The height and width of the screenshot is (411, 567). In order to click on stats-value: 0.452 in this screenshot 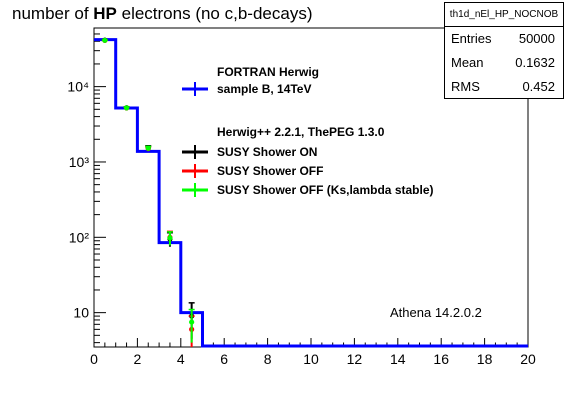, I will do `click(538, 86)`.